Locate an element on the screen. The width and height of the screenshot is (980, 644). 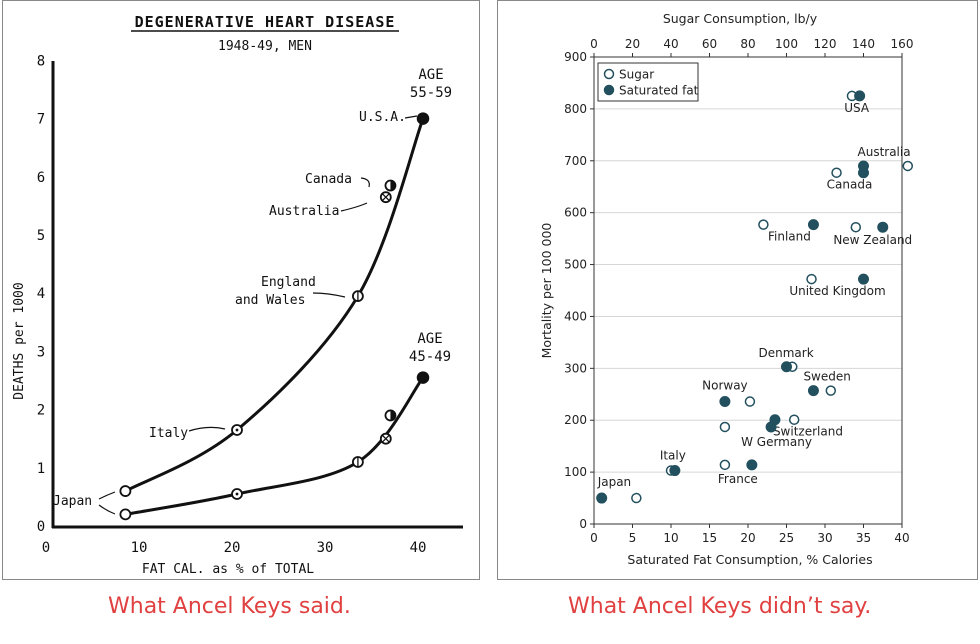
x2-tick-label: 100 is located at coordinates (786, 44).